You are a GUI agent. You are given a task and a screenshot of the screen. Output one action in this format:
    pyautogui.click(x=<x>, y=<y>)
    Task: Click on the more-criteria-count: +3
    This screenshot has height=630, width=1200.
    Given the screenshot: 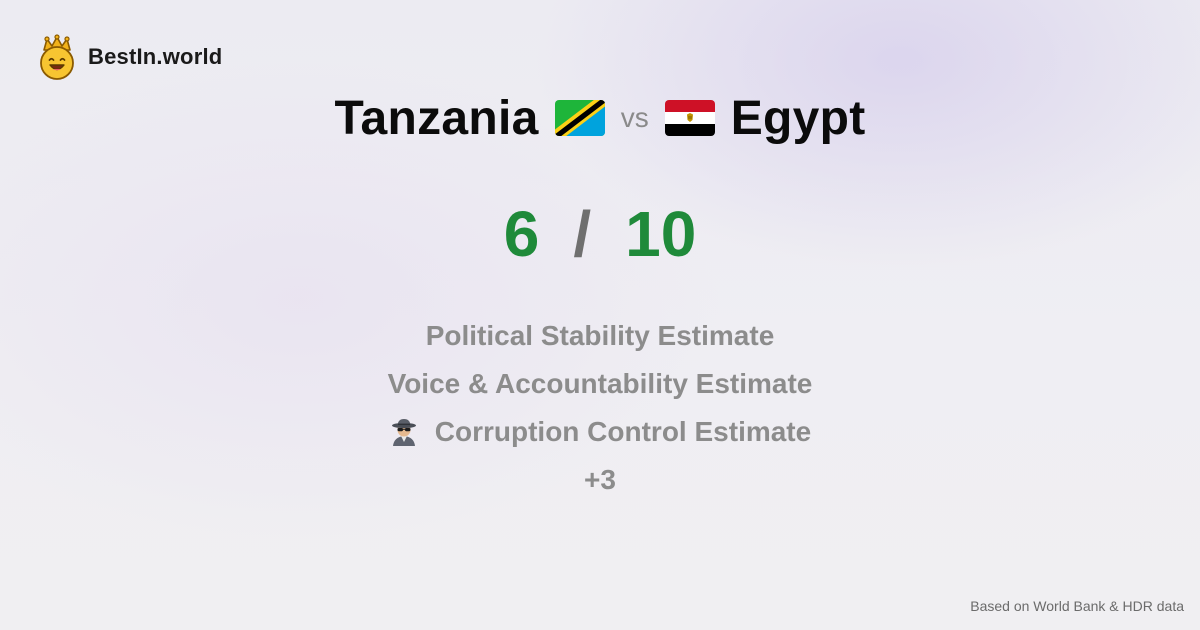 What is the action you would take?
    pyautogui.click(x=600, y=479)
    